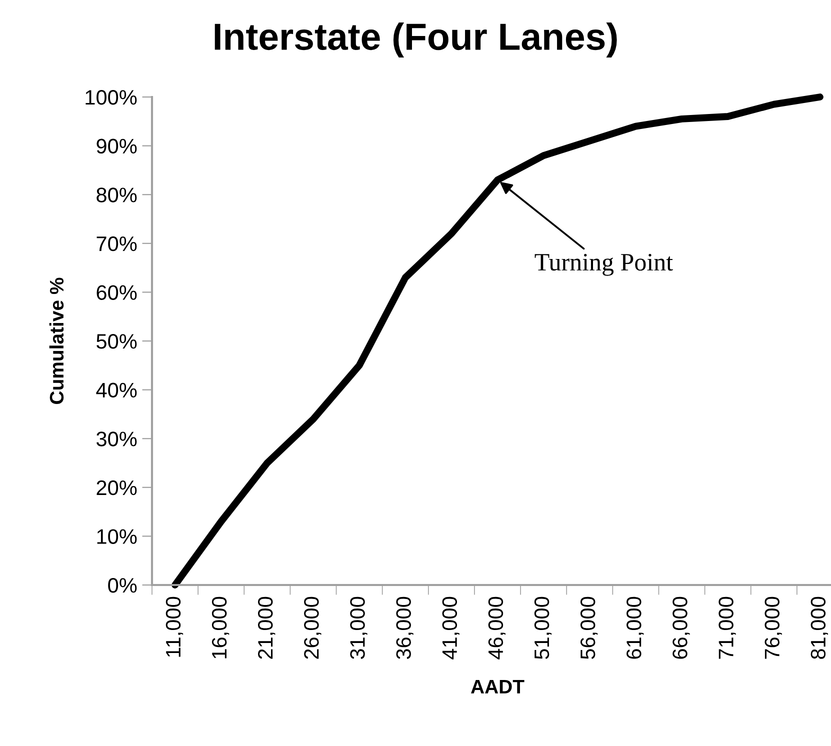 Image resolution: width=831 pixels, height=746 pixels. What do you see at coordinates (415, 40) in the screenshot?
I see `chart-title: Interstate (Four Lanes)` at bounding box center [415, 40].